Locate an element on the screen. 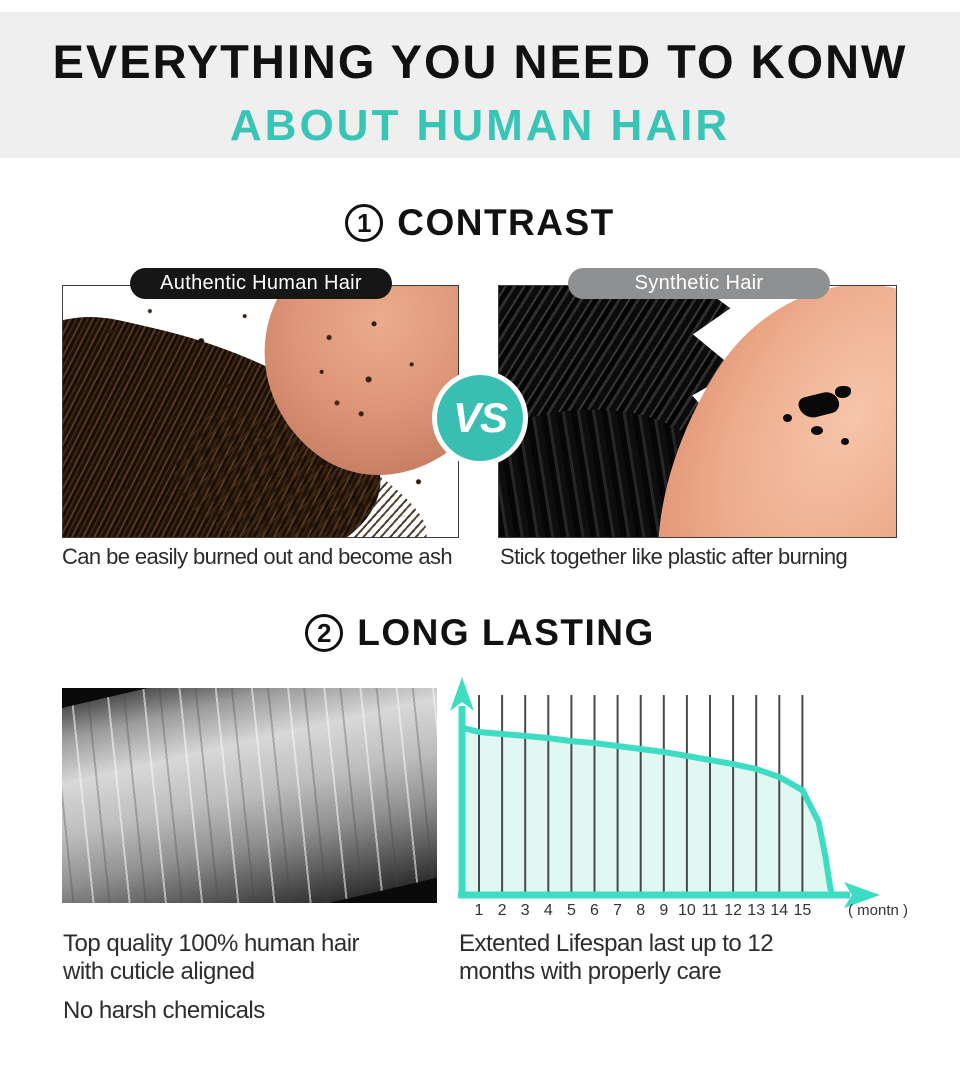 Image resolution: width=960 pixels, height=1069 pixels. synthetic-hair-photo is located at coordinates (697, 411).